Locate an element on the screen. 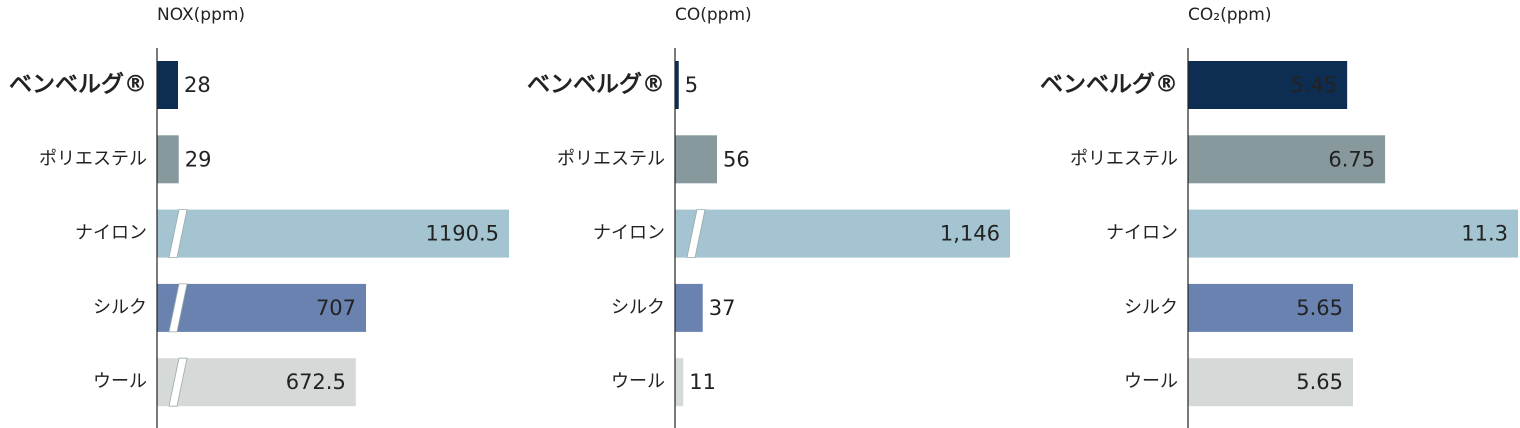 This screenshot has width=1520, height=428. value-label: 28 is located at coordinates (197, 85).